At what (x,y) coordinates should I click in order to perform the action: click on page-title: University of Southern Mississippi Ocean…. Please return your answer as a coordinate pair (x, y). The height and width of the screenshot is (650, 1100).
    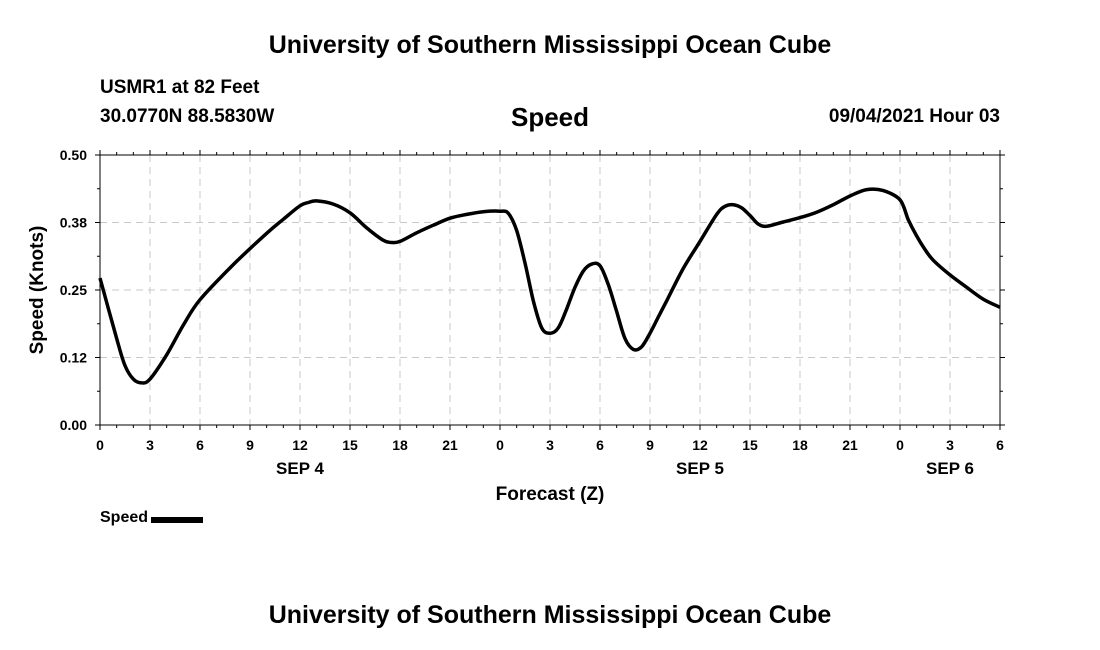
    Looking at the image, I should click on (550, 45).